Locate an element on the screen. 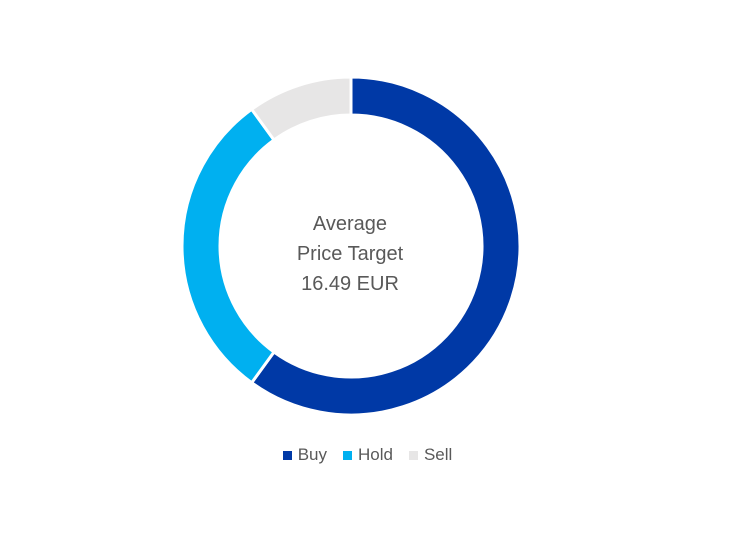  legend-label-sell: Sell is located at coordinates (438, 454).